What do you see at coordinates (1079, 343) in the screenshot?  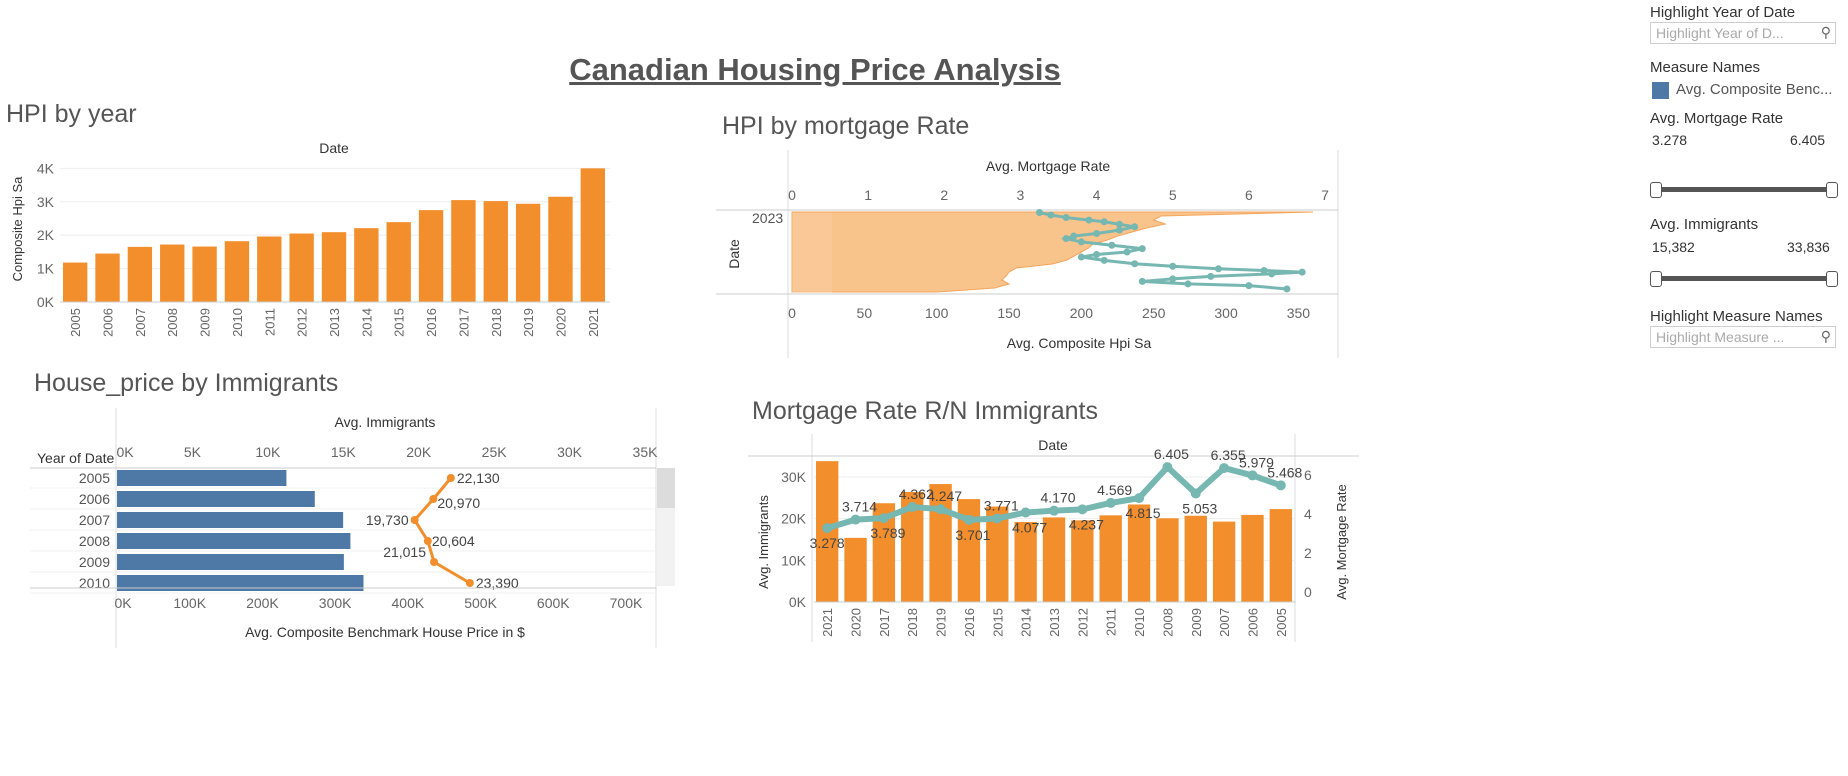 I see `chart2-bottom-axis-label: Avg. Composite Hpi Sa` at bounding box center [1079, 343].